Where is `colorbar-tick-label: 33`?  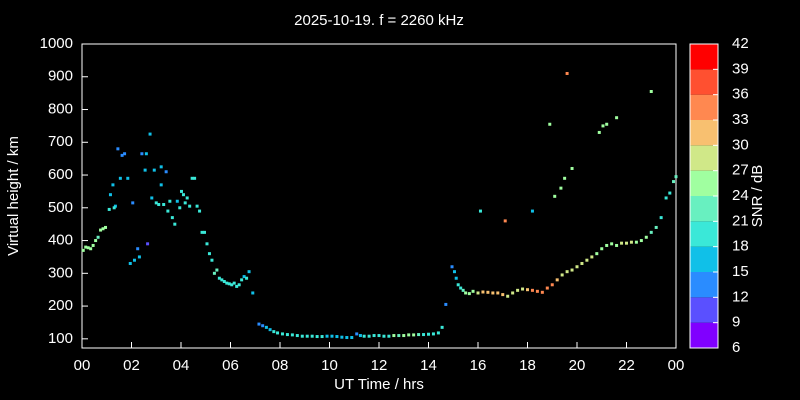
colorbar-tick-label: 33 is located at coordinates (740, 119).